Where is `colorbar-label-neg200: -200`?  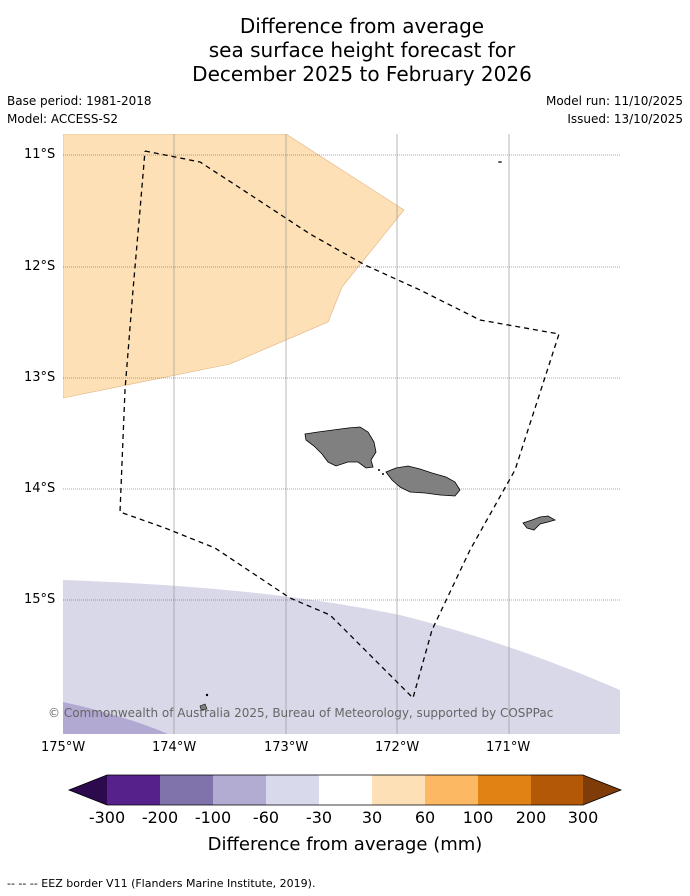
colorbar-label-neg200: -200 is located at coordinates (160, 817).